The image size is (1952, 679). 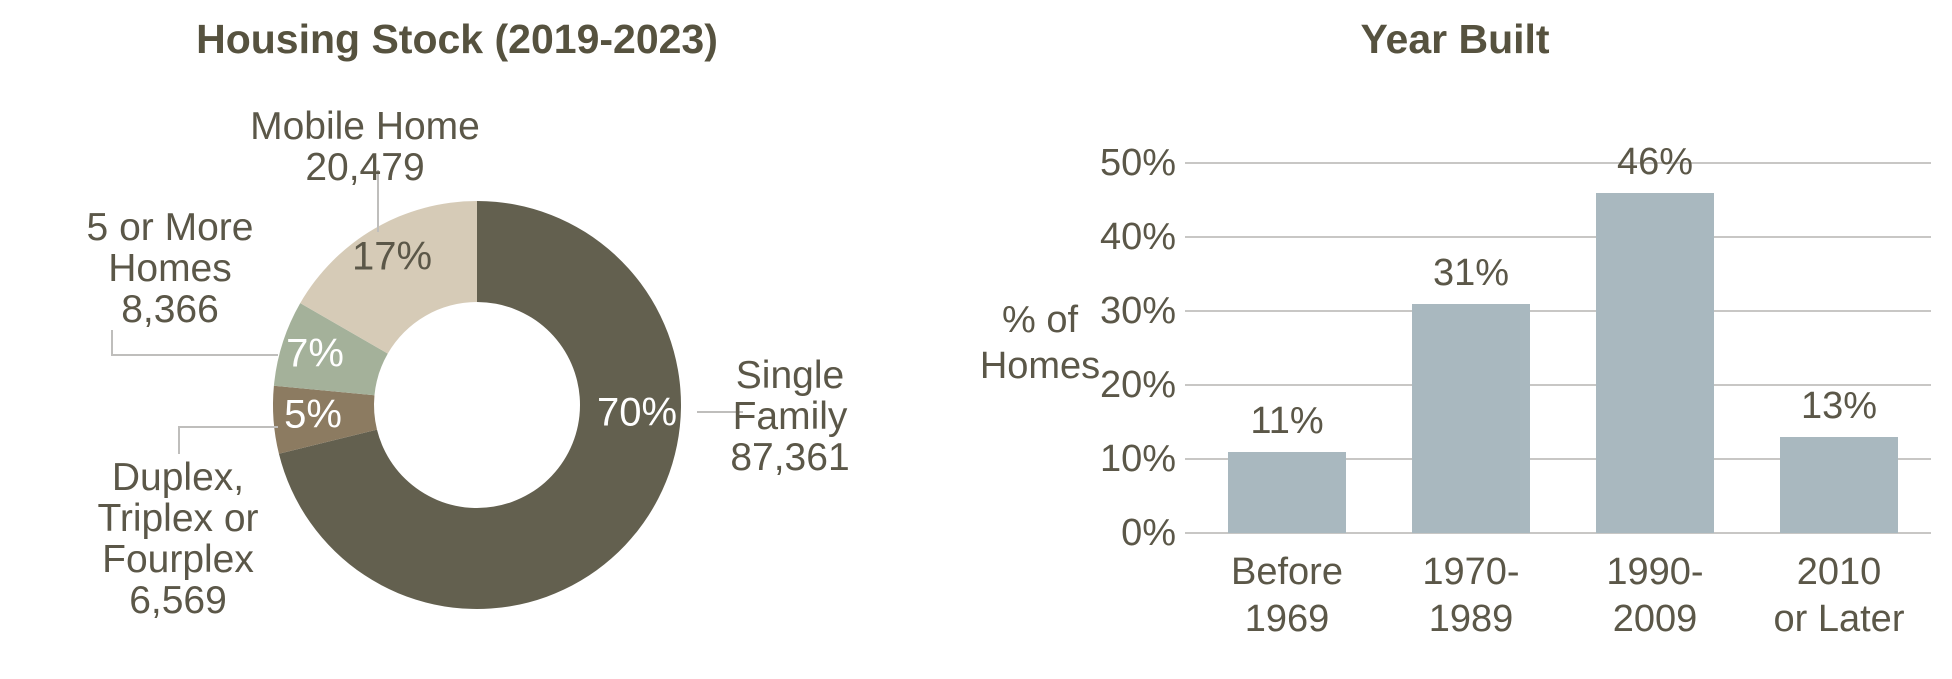 What do you see at coordinates (178, 539) in the screenshot?
I see `callout-duplex-triplex-fourplex: Duplex, Triplex or Fourplex 6,569` at bounding box center [178, 539].